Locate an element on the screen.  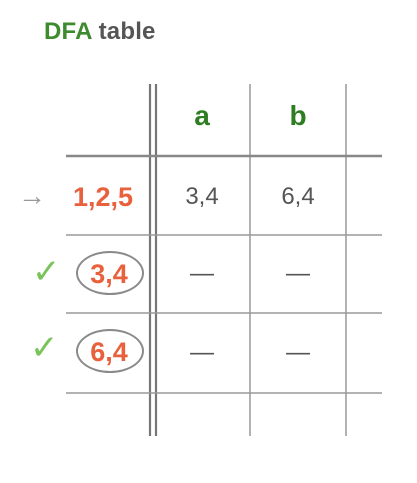
state-label-row2: 3,4 is located at coordinates (109, 274).